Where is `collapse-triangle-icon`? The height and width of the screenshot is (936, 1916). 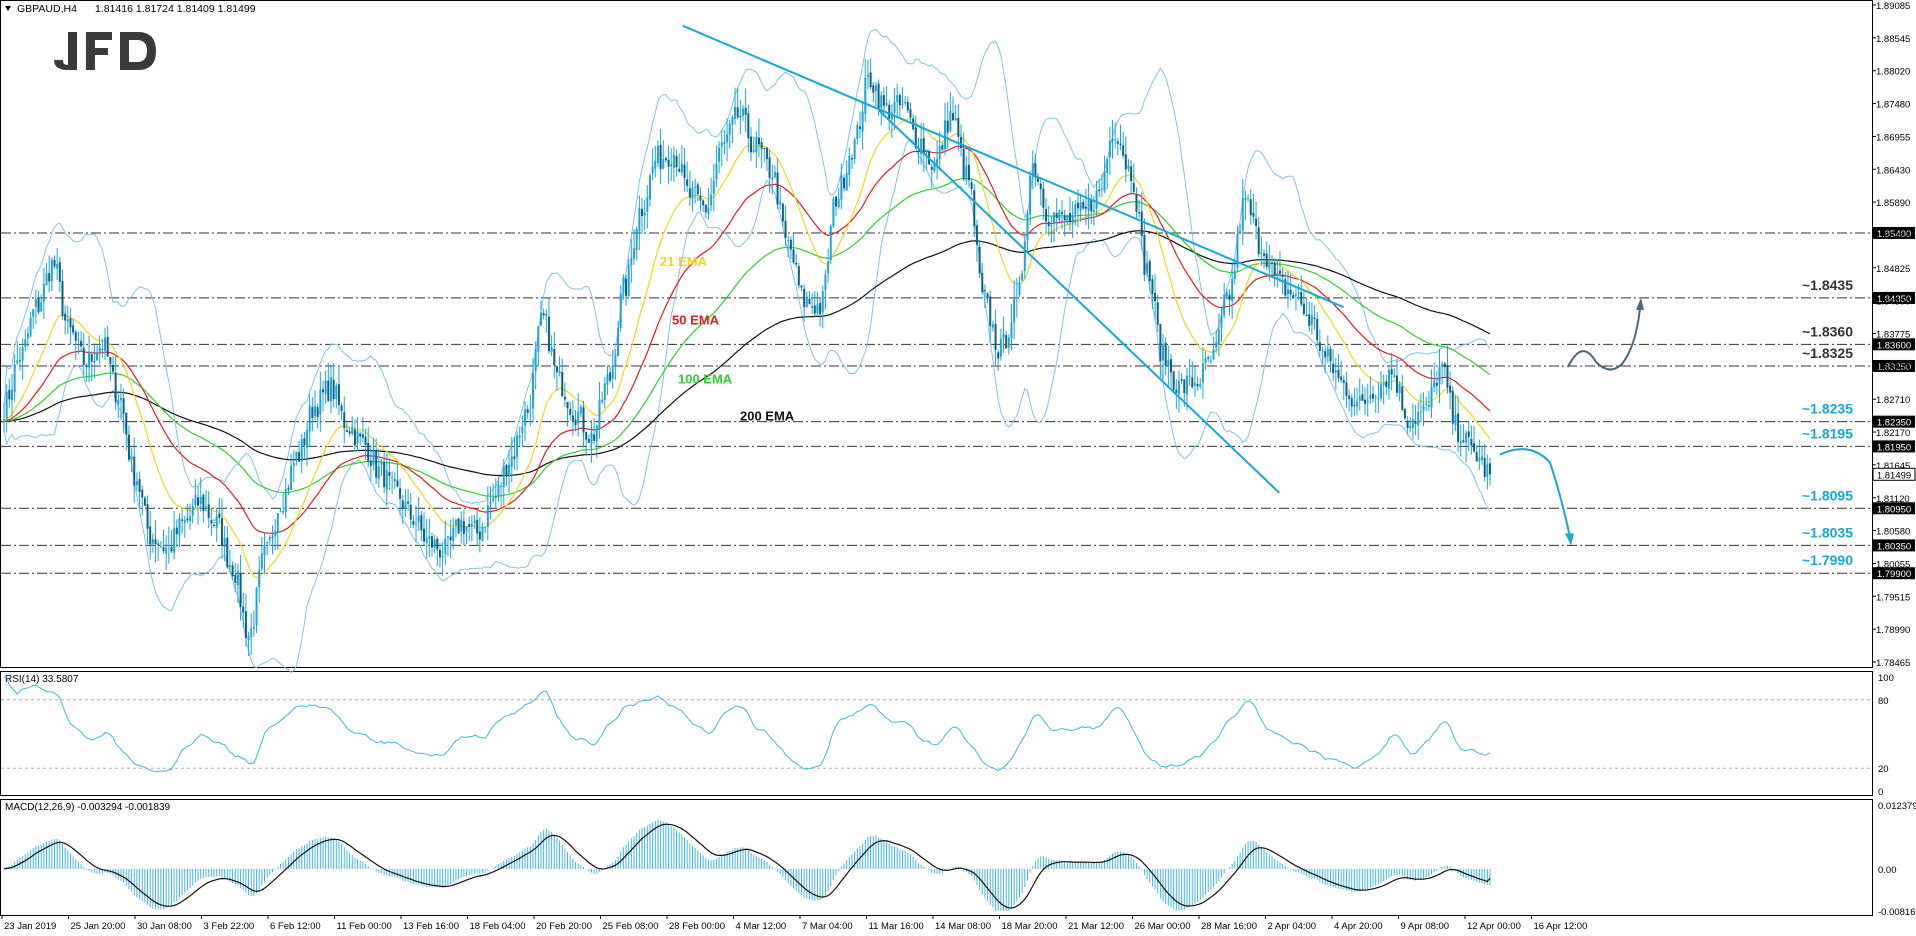
collapse-triangle-icon is located at coordinates (8, 8).